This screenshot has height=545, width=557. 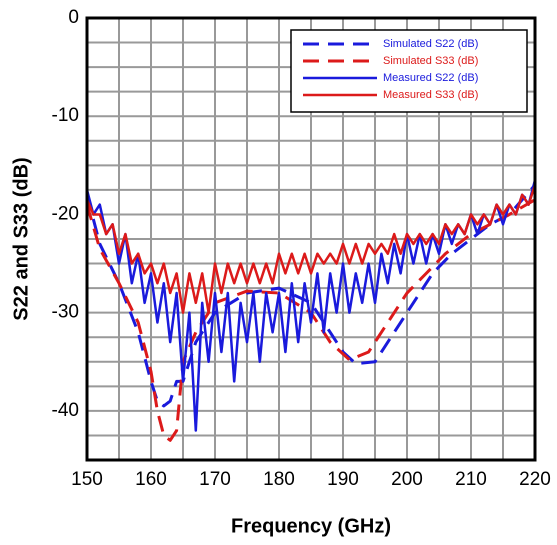 I want to click on legend-label: Measured S22 (dB), so click(x=430, y=78).